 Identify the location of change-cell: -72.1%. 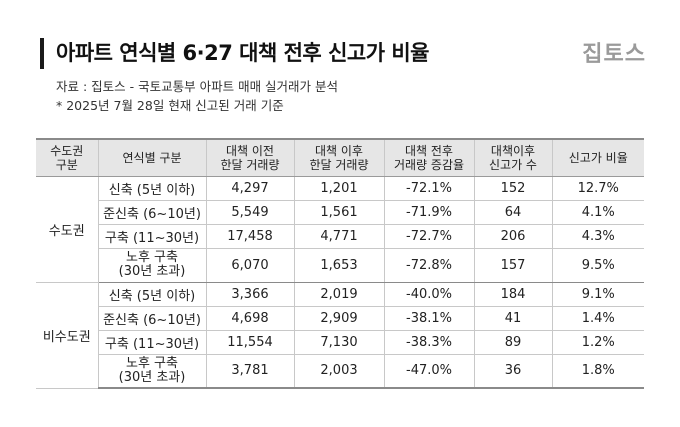
(428, 188).